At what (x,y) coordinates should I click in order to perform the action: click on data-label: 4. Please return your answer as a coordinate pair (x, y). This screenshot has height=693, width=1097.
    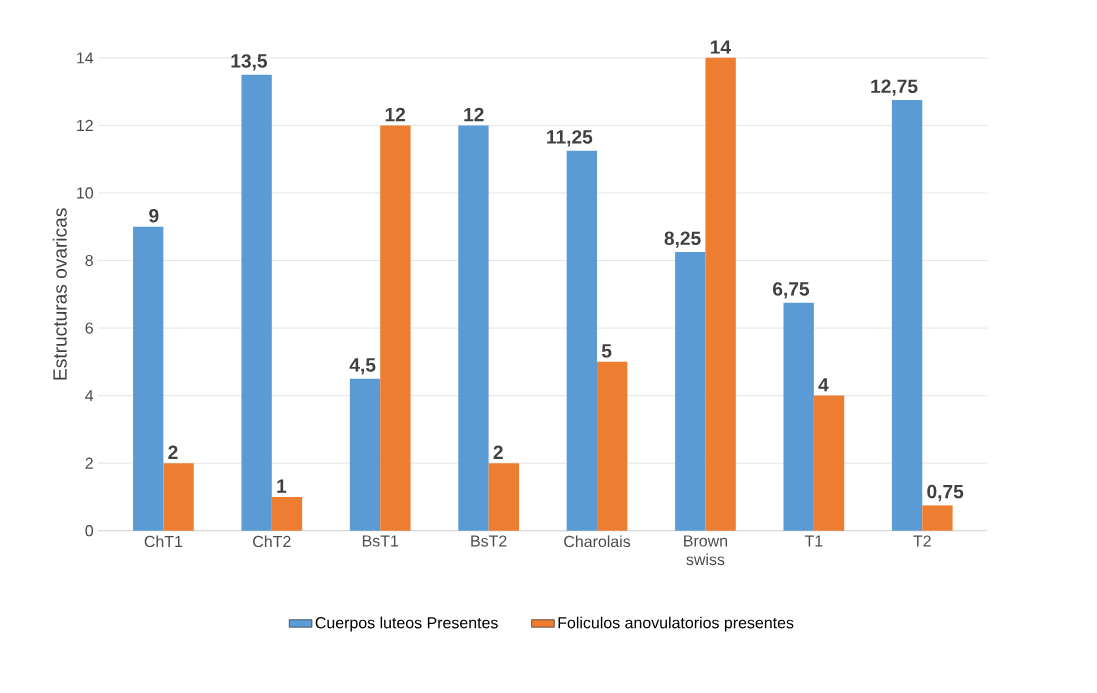
    Looking at the image, I should click on (823, 385).